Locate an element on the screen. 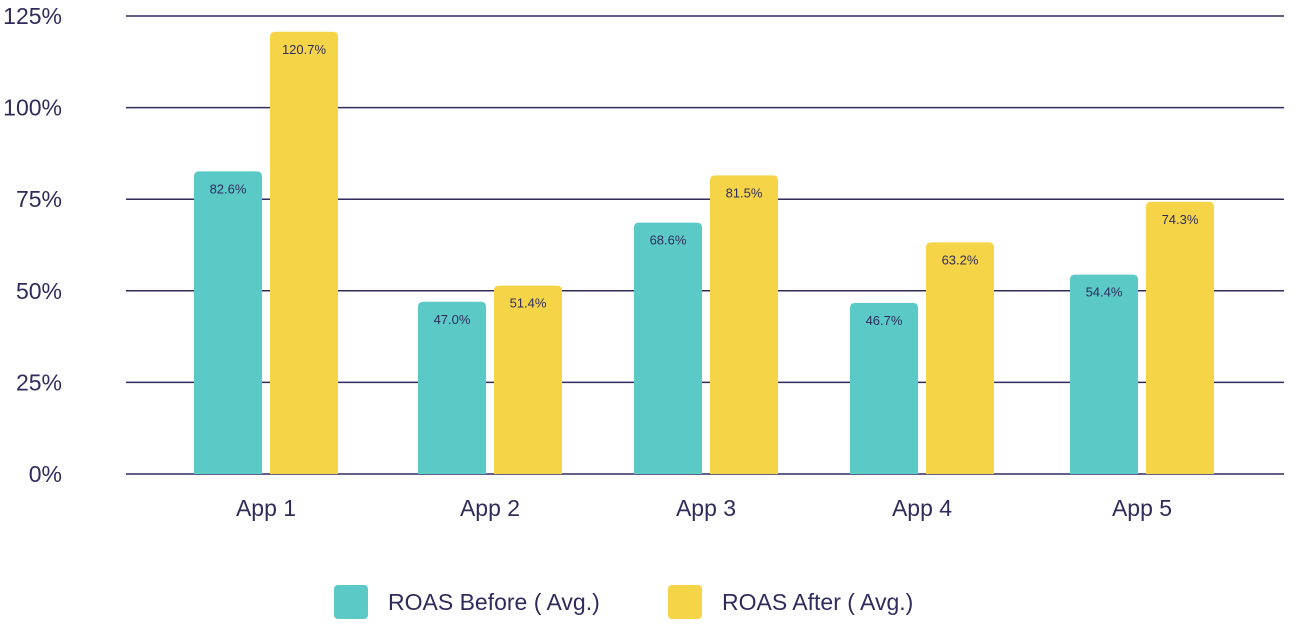 The height and width of the screenshot is (625, 1296). data-label-before-4: 46.7% is located at coordinates (884, 320).